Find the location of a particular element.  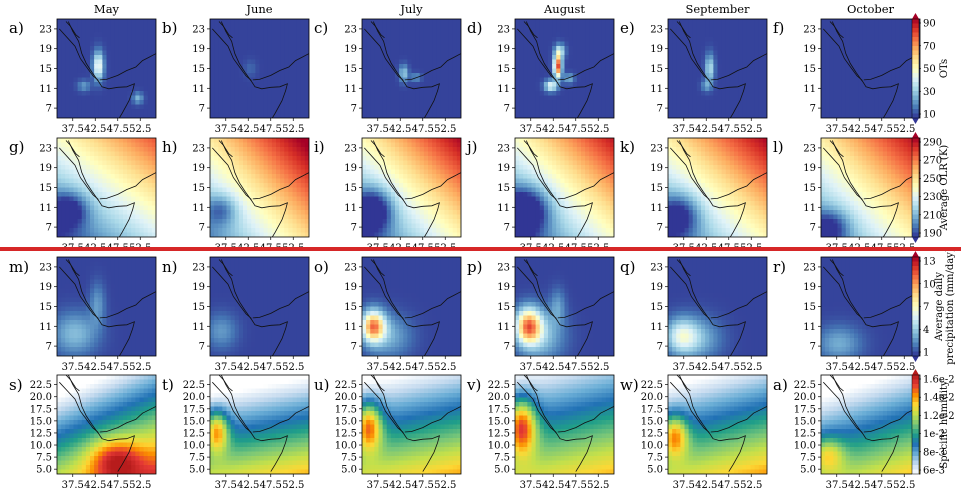

colorbar-tick-label: 10 is located at coordinates (929, 284).